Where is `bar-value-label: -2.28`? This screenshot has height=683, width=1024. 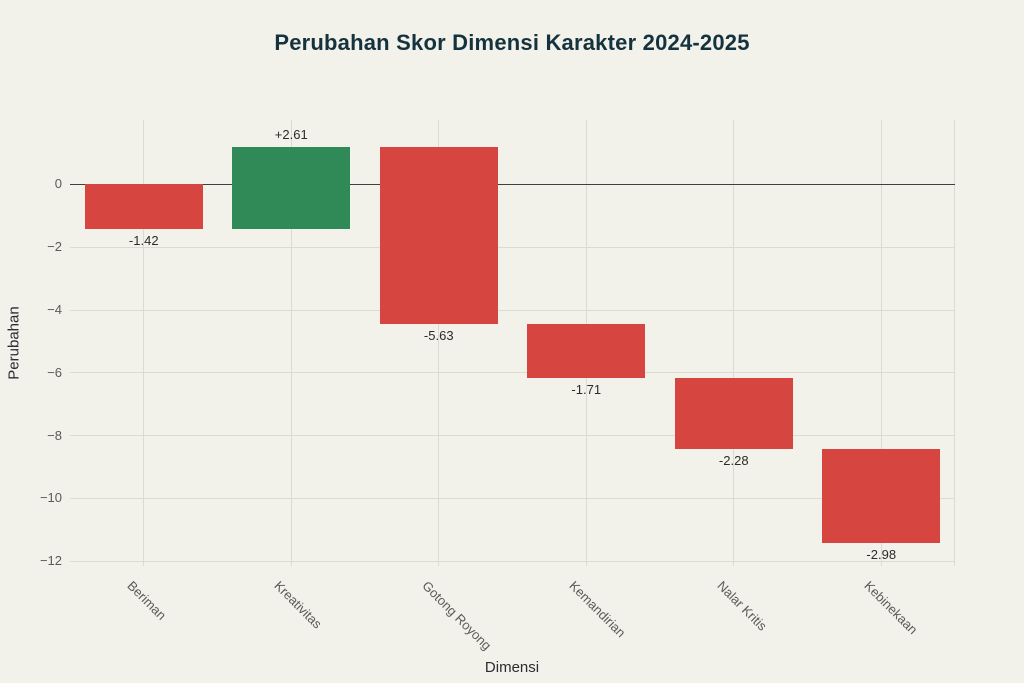
bar-value-label: -2.28 is located at coordinates (733, 461).